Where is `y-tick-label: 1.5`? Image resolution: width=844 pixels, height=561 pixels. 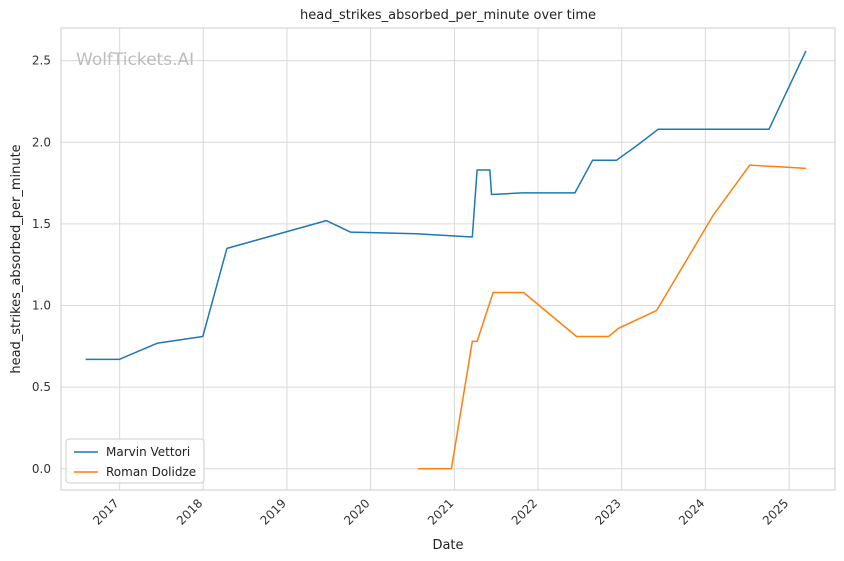 y-tick-label: 1.5 is located at coordinates (41, 224).